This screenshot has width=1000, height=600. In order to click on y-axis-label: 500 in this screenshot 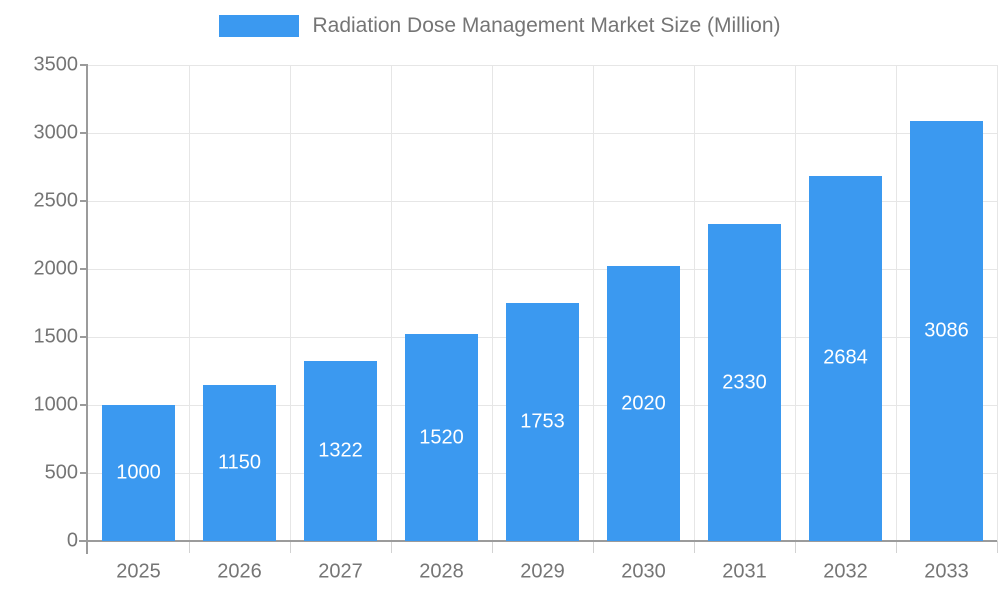, I will do `click(61, 472)`.